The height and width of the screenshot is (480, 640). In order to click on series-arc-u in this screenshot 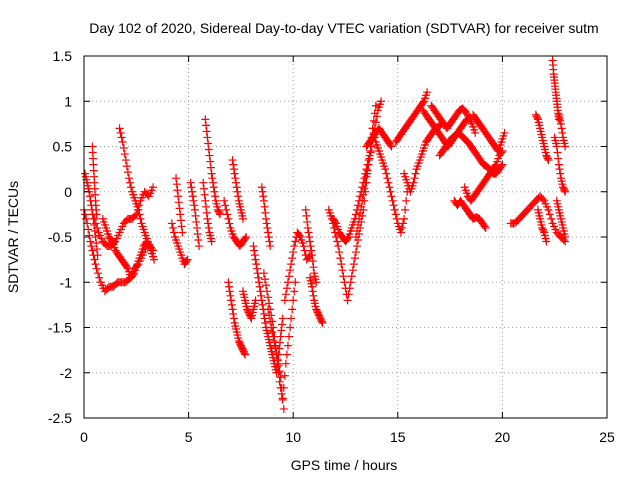, I will do `click(311, 246)`.